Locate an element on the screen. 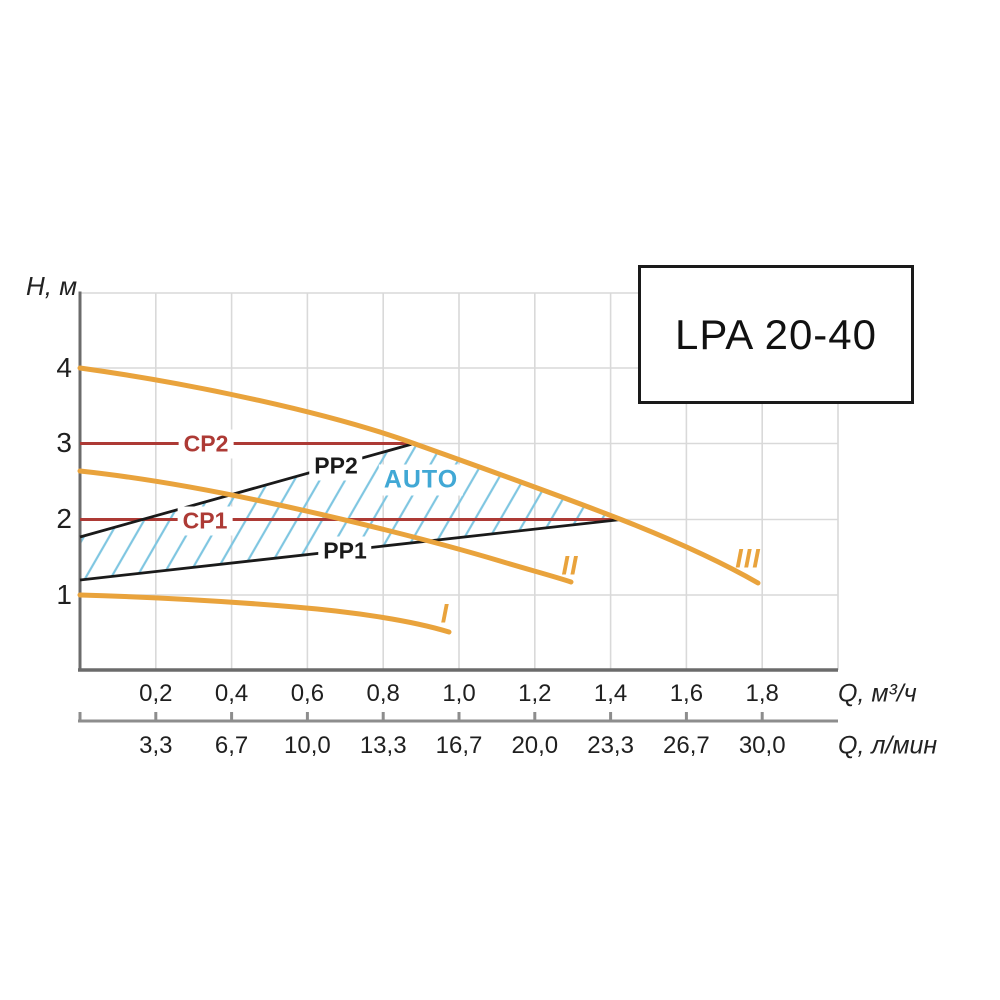 The image size is (1000, 1000). y-tick-1: 1 is located at coordinates (64, 594).